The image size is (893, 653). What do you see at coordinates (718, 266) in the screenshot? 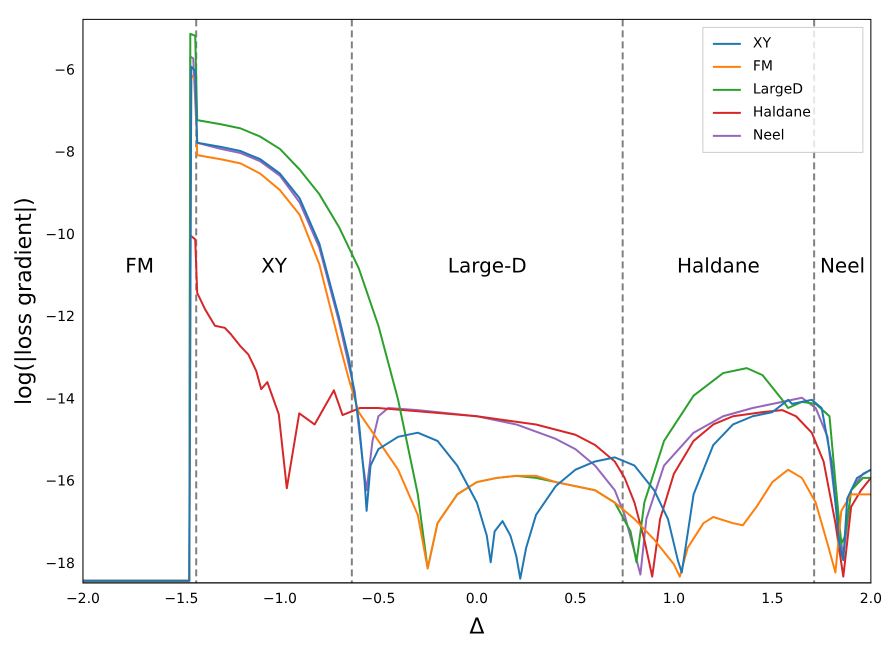
I see `annotation: Haldane` at bounding box center [718, 266].